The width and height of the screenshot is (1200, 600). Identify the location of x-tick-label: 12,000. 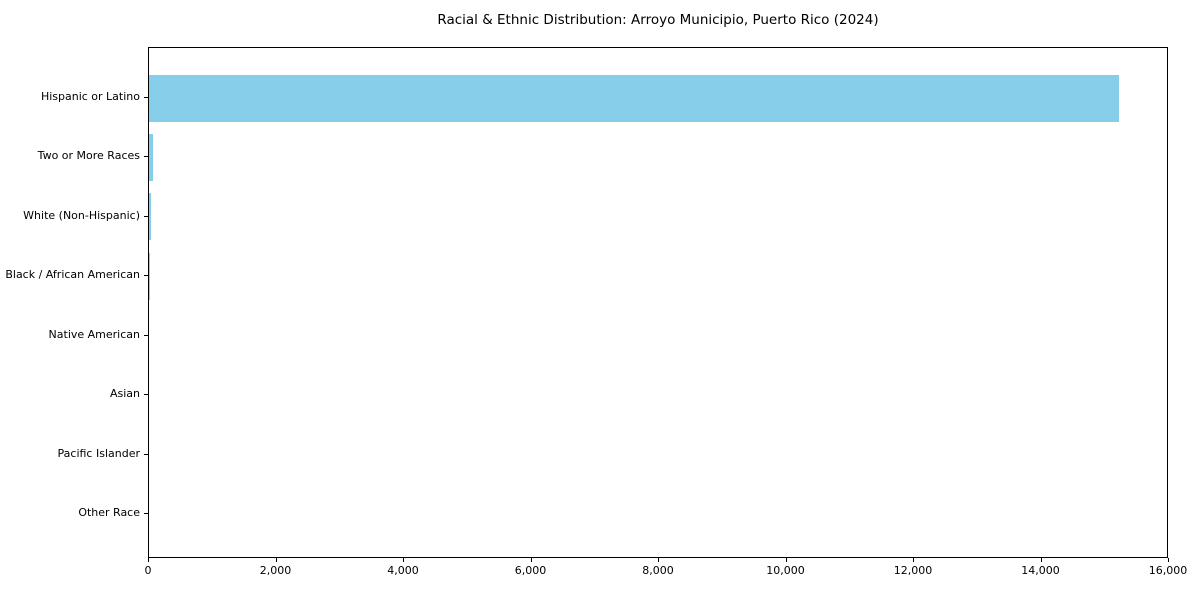
(913, 570).